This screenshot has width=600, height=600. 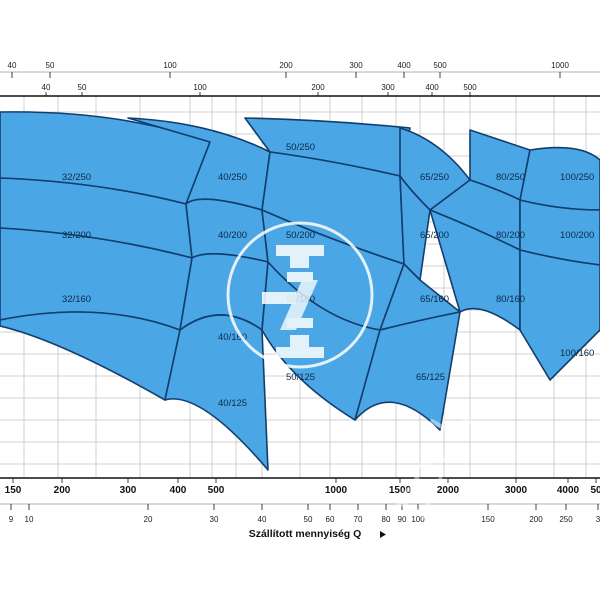 What do you see at coordinates (128, 490) in the screenshot?
I see `bottom-axis-row1-label: 300` at bounding box center [128, 490].